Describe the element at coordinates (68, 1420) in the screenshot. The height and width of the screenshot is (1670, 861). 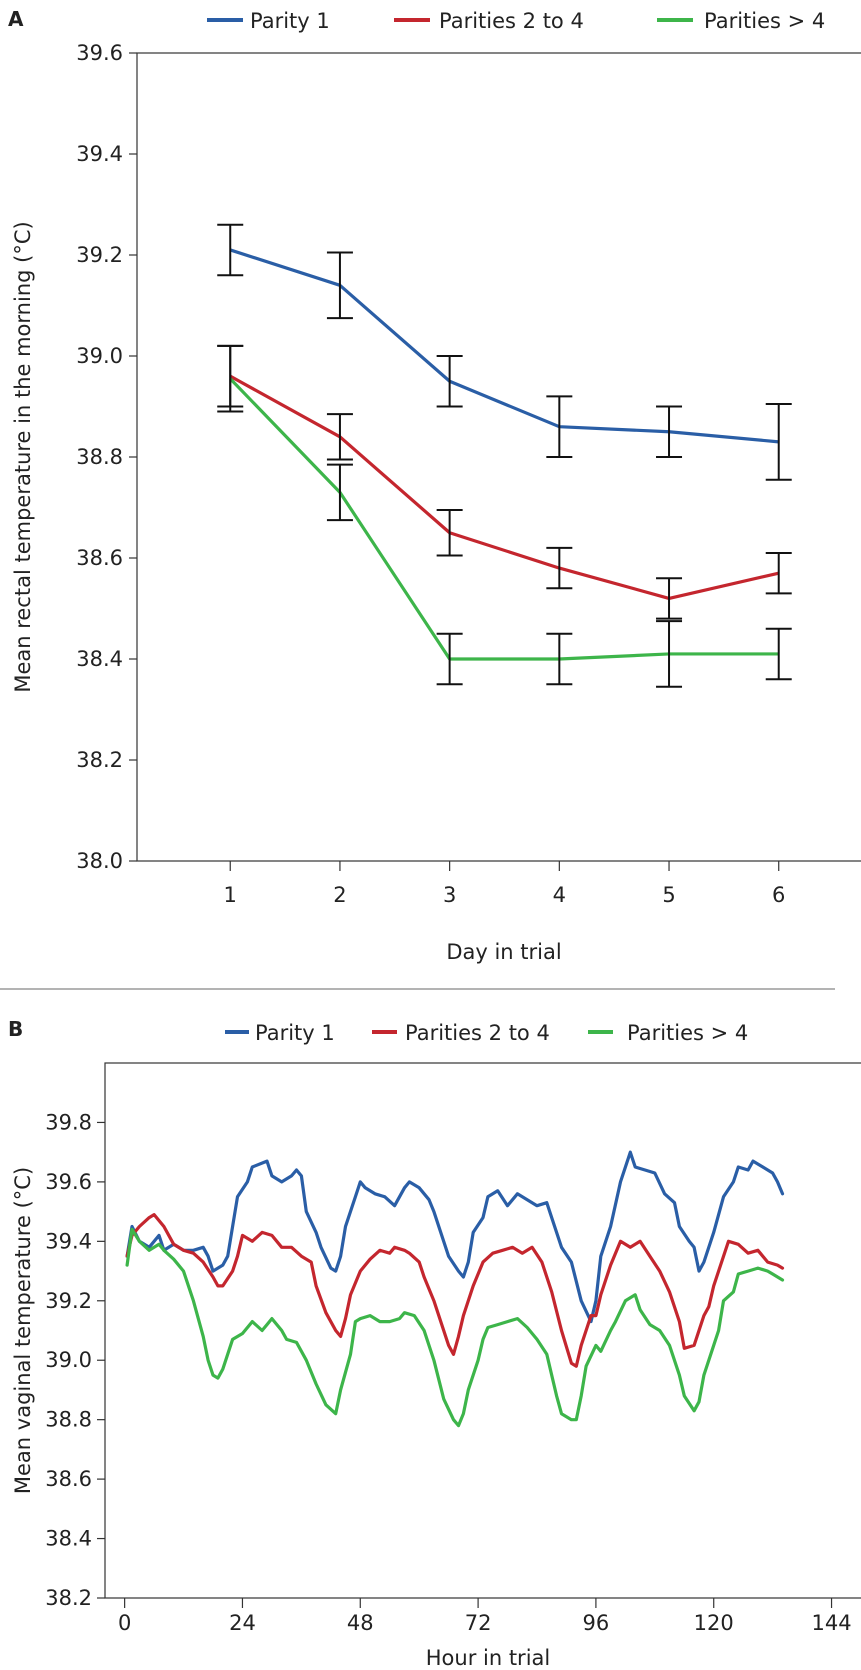
I see `y-tick-label-b: 38.8` at that location.